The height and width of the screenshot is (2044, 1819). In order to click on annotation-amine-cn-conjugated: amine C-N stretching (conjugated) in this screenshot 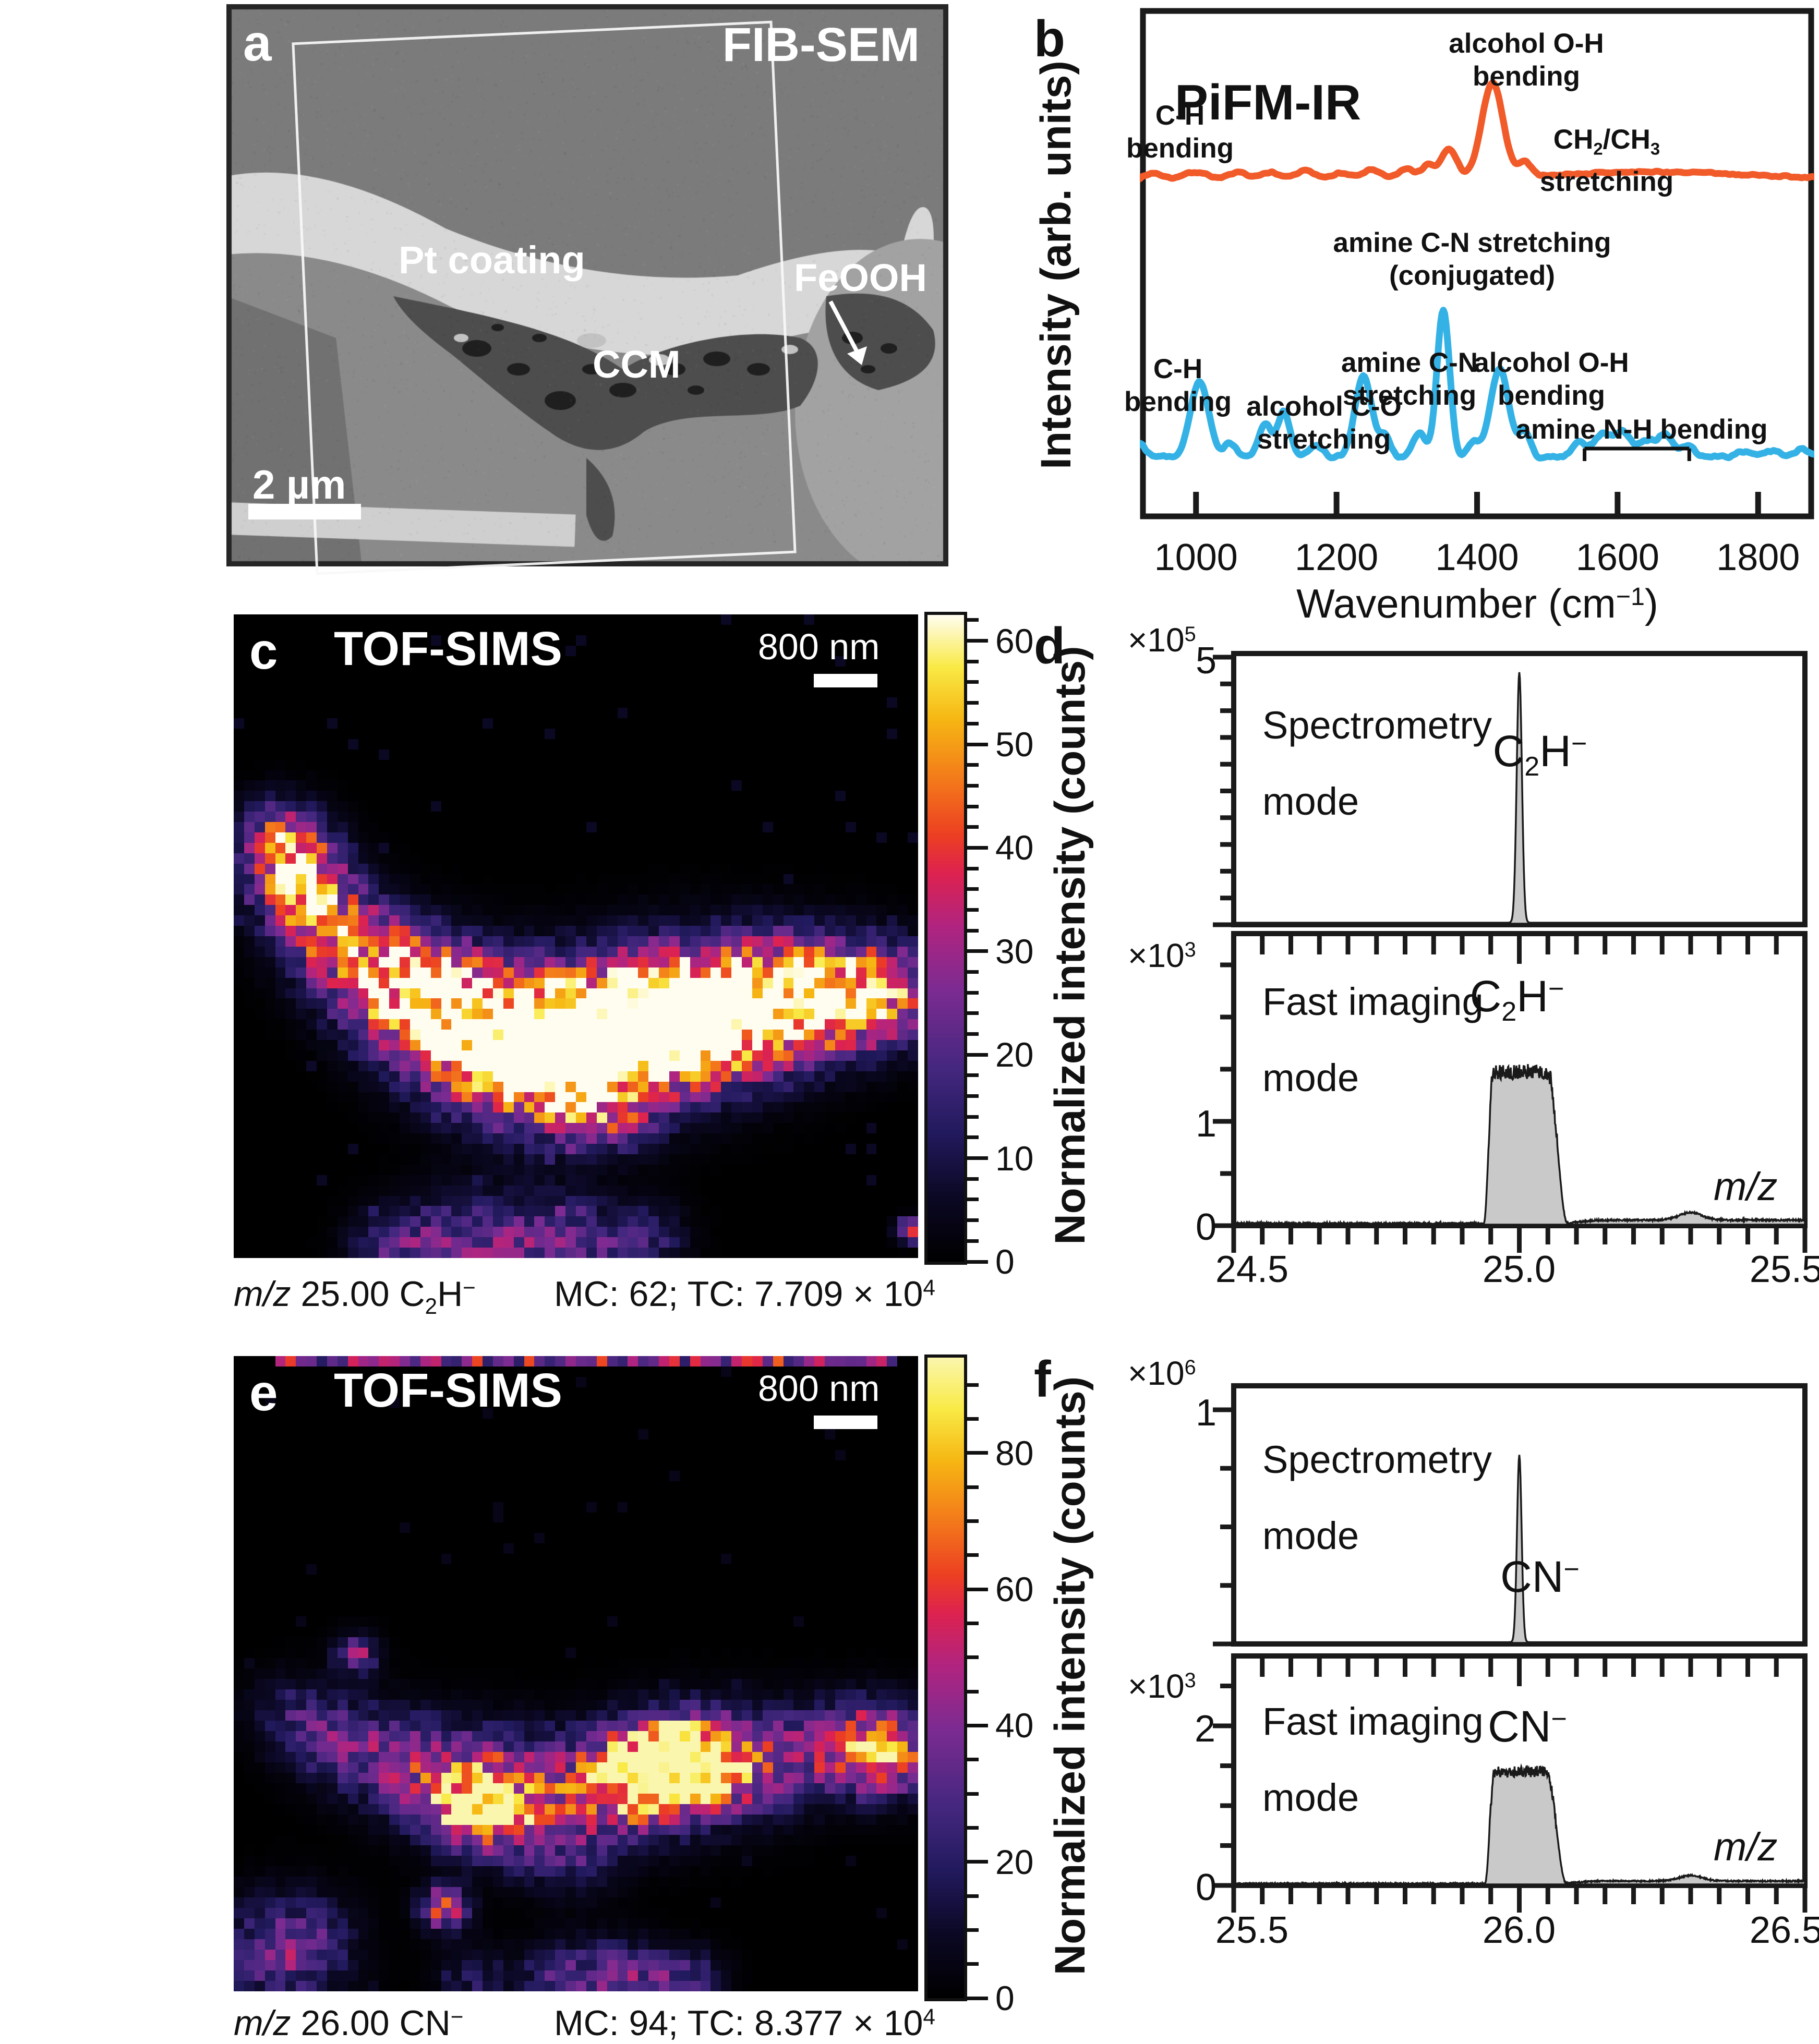, I will do `click(1472, 259)`.